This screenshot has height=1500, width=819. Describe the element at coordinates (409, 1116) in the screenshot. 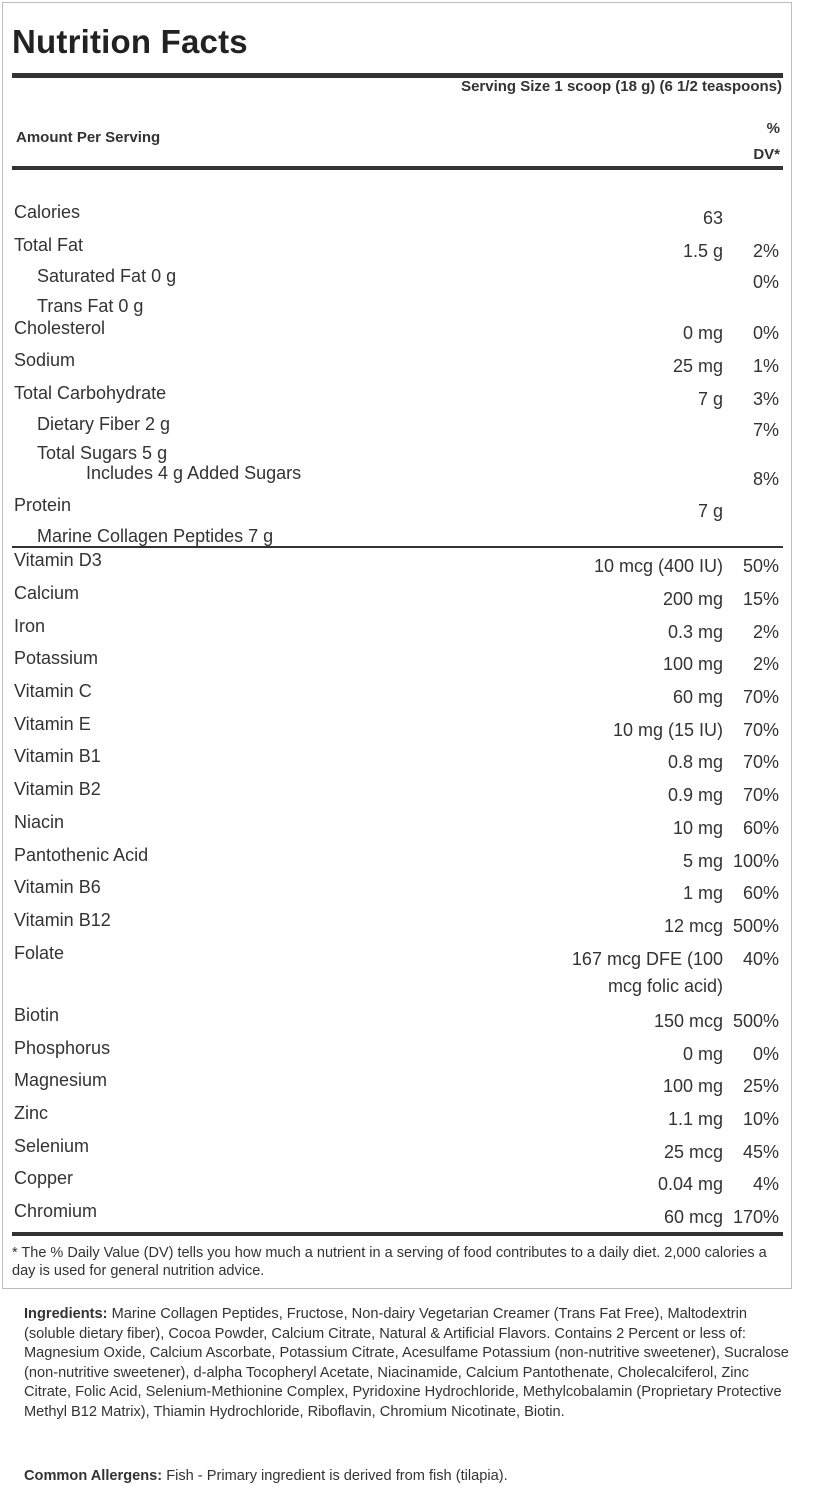

I see `nutrient-row-zinc: Zinc 1.1 mg 10%` at that location.